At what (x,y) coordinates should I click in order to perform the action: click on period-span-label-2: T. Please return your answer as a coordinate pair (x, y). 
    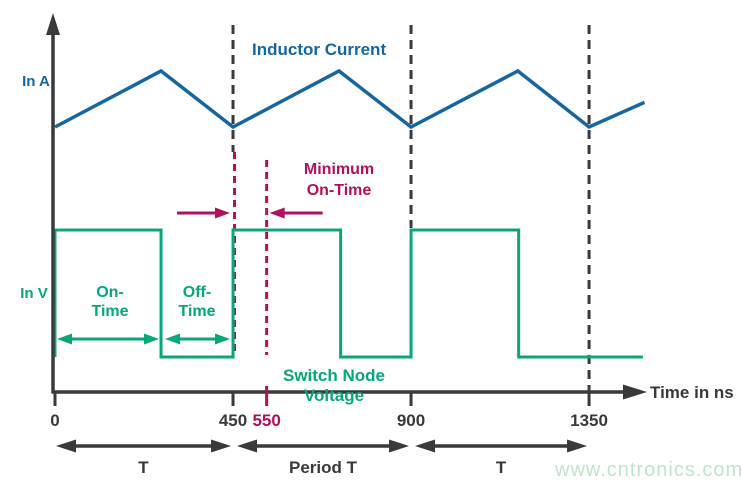
    Looking at the image, I should click on (501, 467).